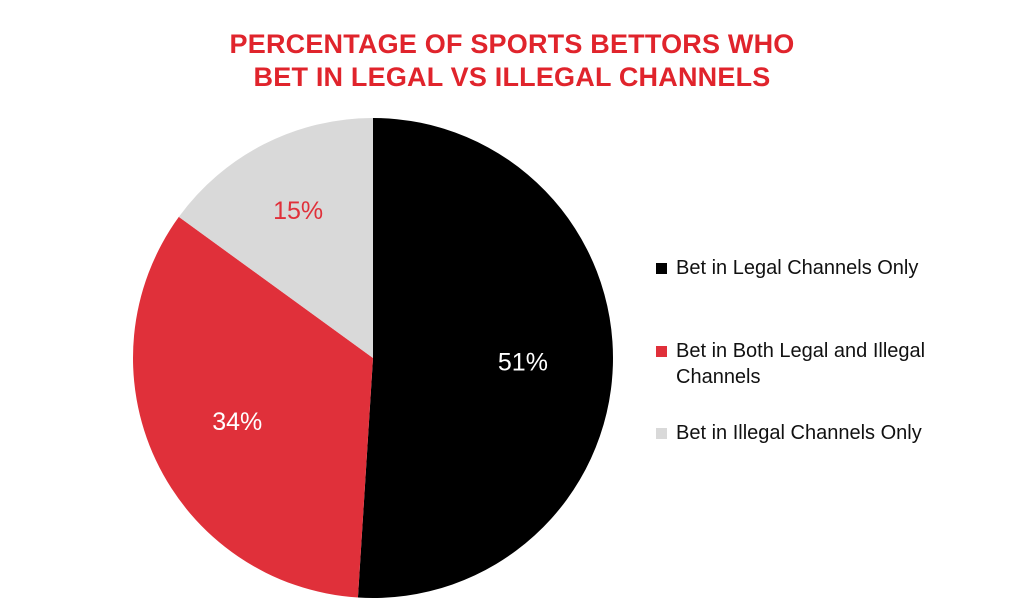 This screenshot has width=1024, height=612. Describe the element at coordinates (797, 268) in the screenshot. I see `legend-label-legal-only: Bet in Legal Channels Only` at that location.